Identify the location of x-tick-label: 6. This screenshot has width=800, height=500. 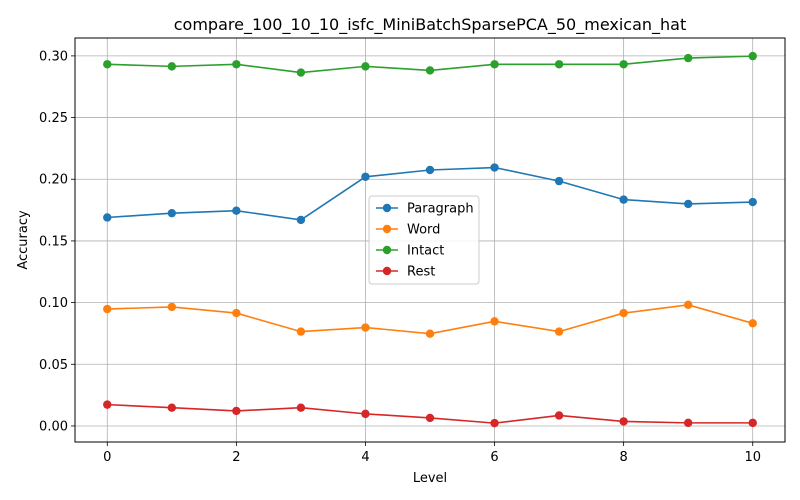
(494, 457).